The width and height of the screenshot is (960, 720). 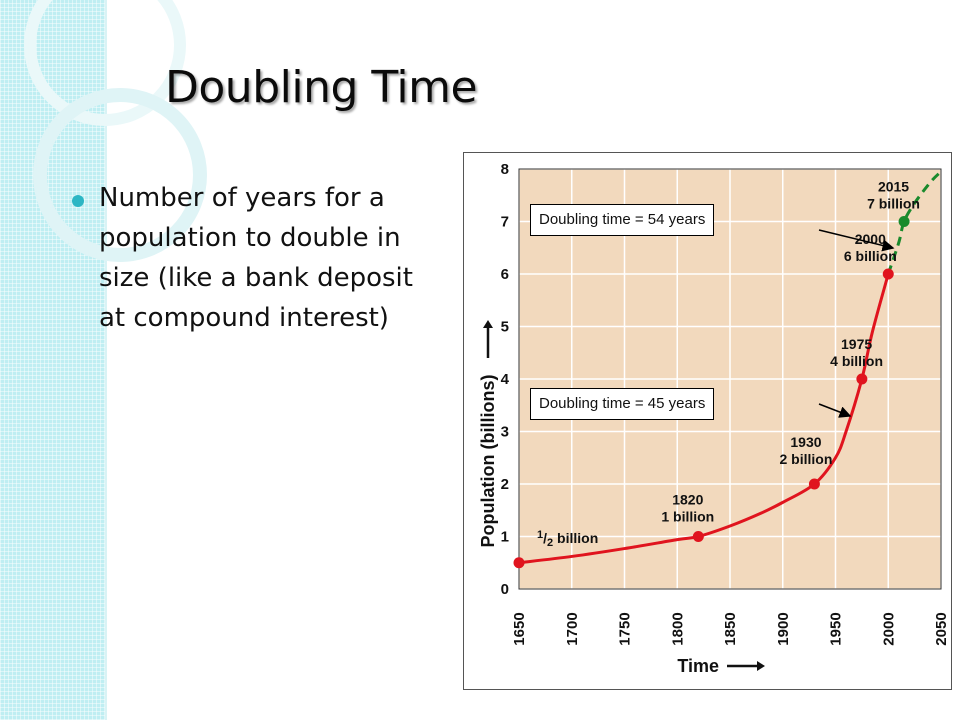 I want to click on annotation-y1820: 1 billion, so click(x=687, y=517).